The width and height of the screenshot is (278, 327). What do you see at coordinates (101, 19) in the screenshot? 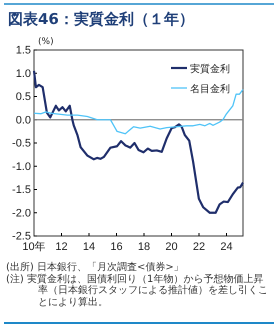
I see `chart-title: 図表46：実質金利（１年）` at bounding box center [101, 19].